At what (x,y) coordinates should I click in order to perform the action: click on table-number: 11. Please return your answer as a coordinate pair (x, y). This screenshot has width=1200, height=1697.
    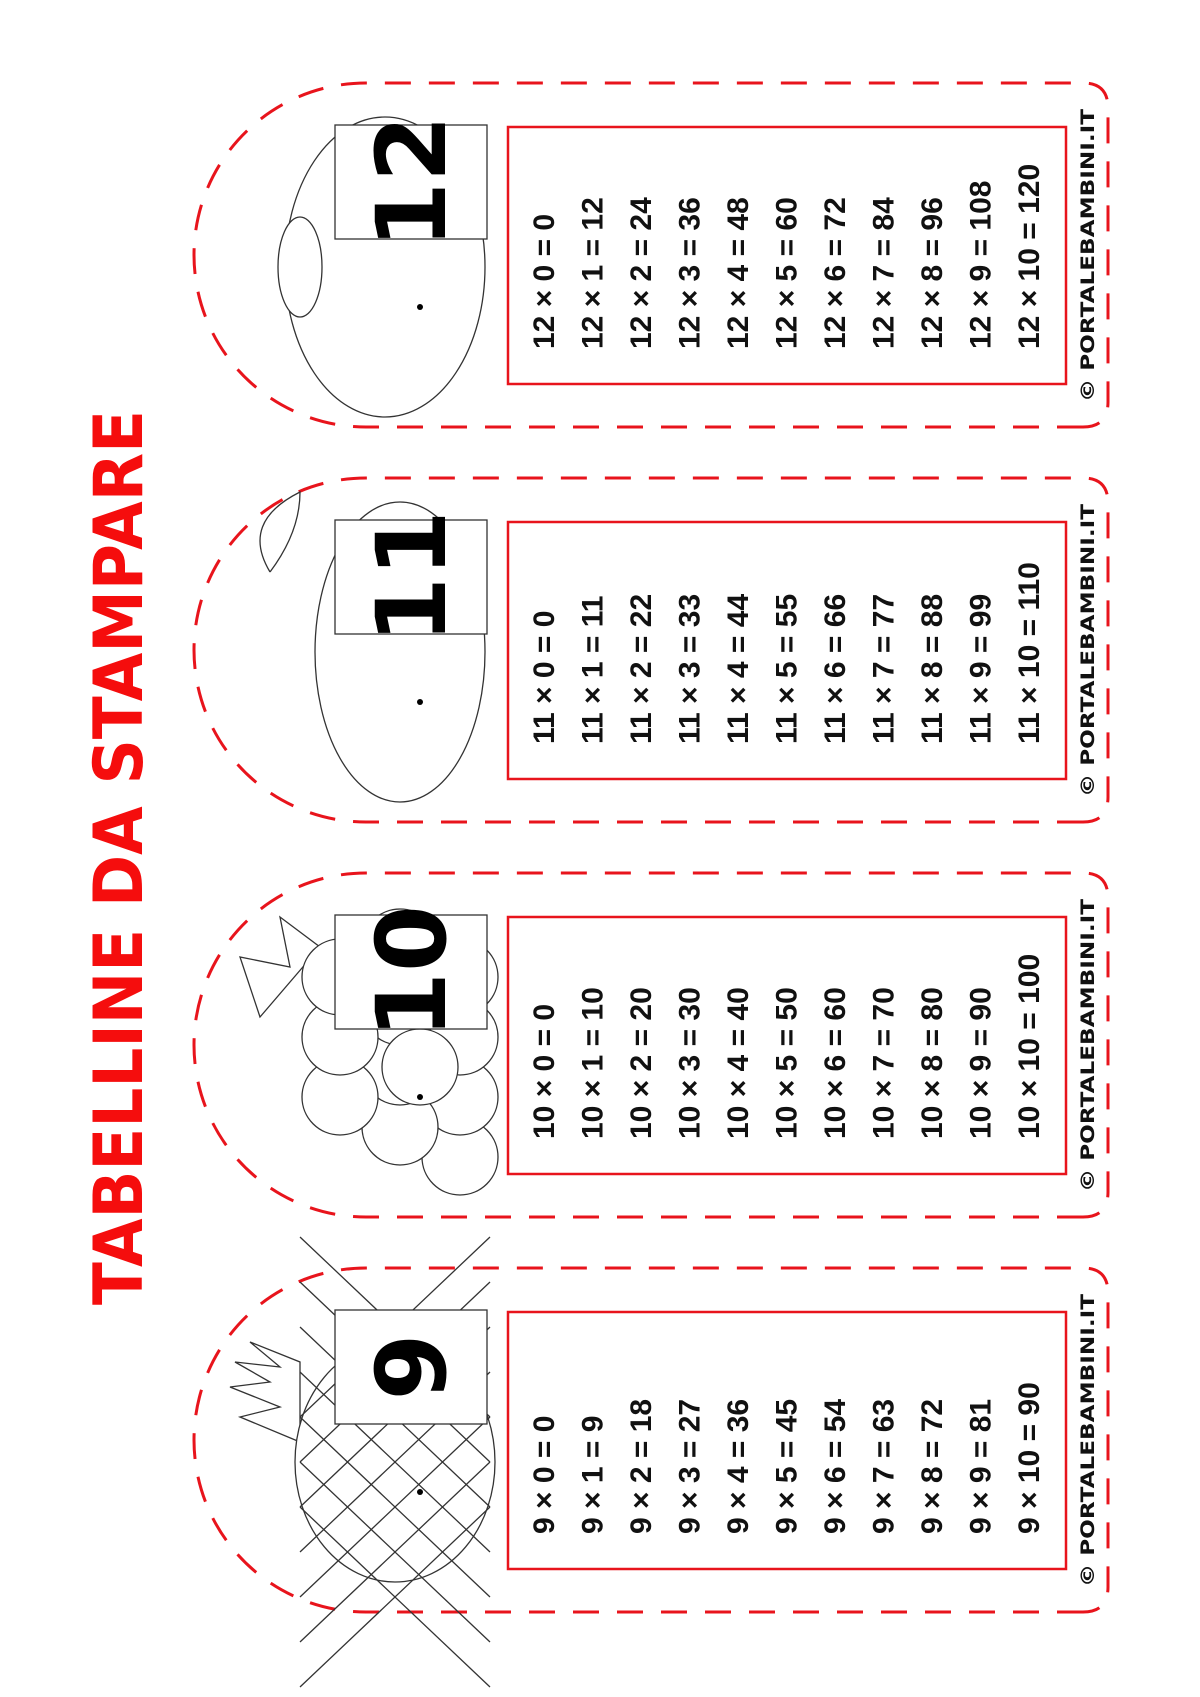
    Looking at the image, I should click on (412, 577).